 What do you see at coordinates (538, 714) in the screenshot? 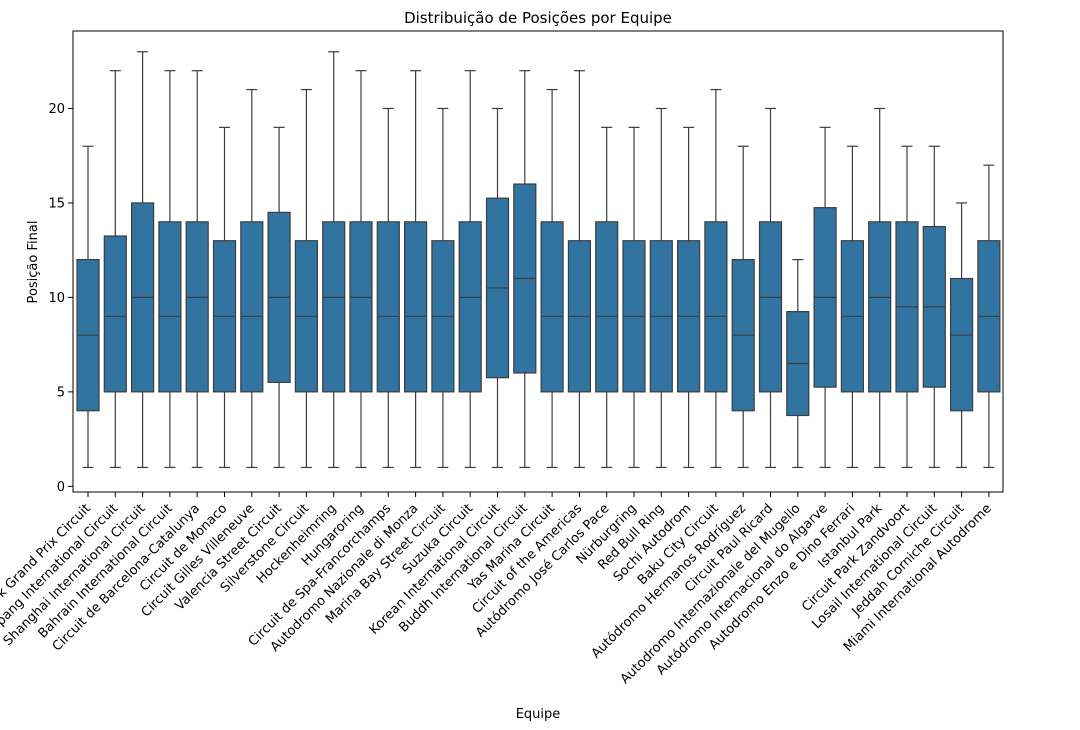
I see `x-axis-label: Equipe` at bounding box center [538, 714].